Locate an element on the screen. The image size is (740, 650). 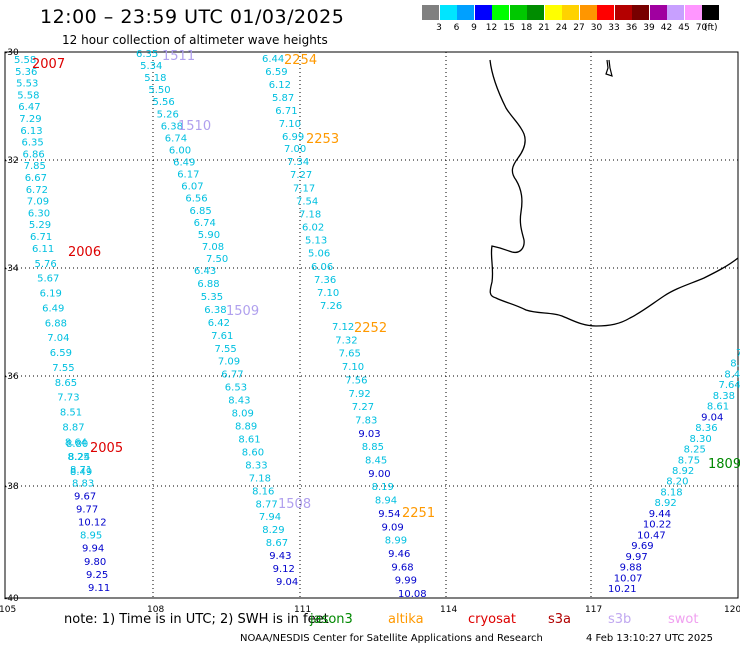
wave-height-value: 5.13 is located at coordinates (316, 241).